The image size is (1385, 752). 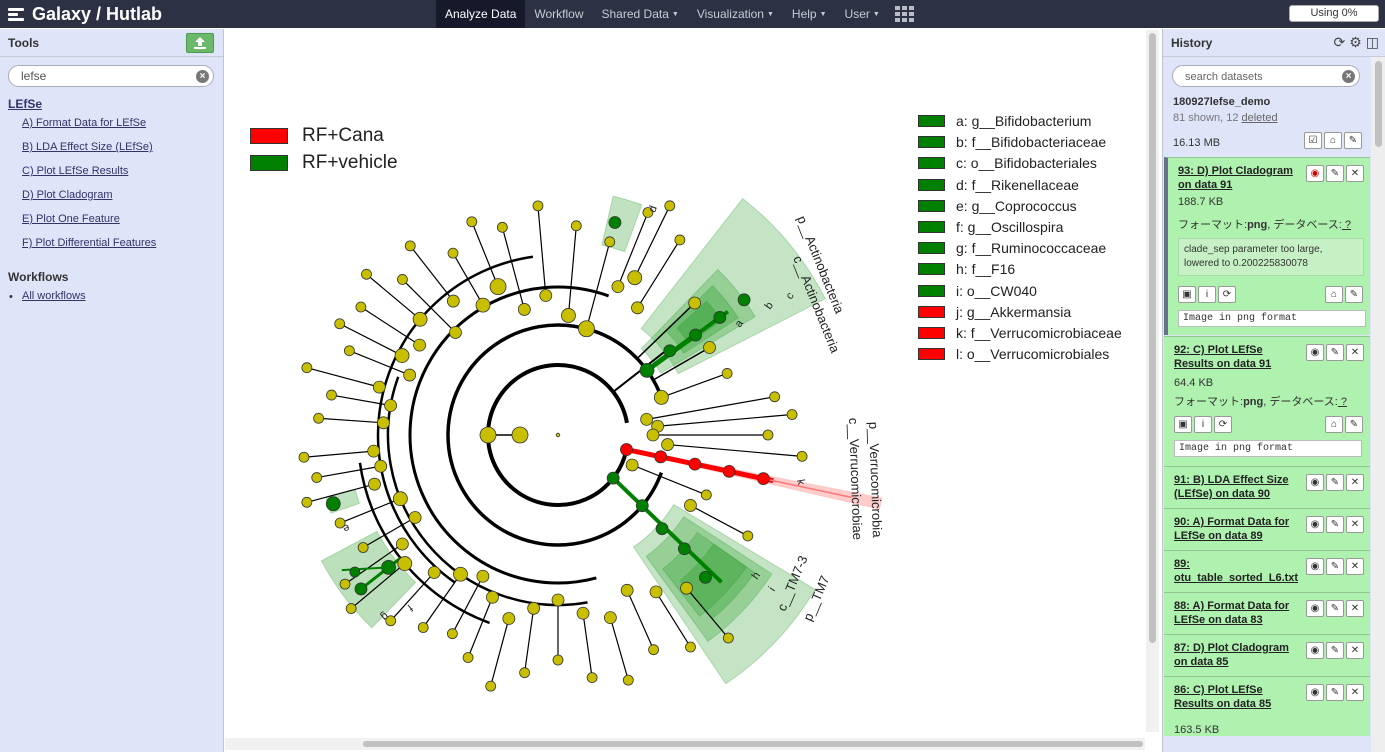 I want to click on galaxy-logo-icon, so click(x=17, y=14).